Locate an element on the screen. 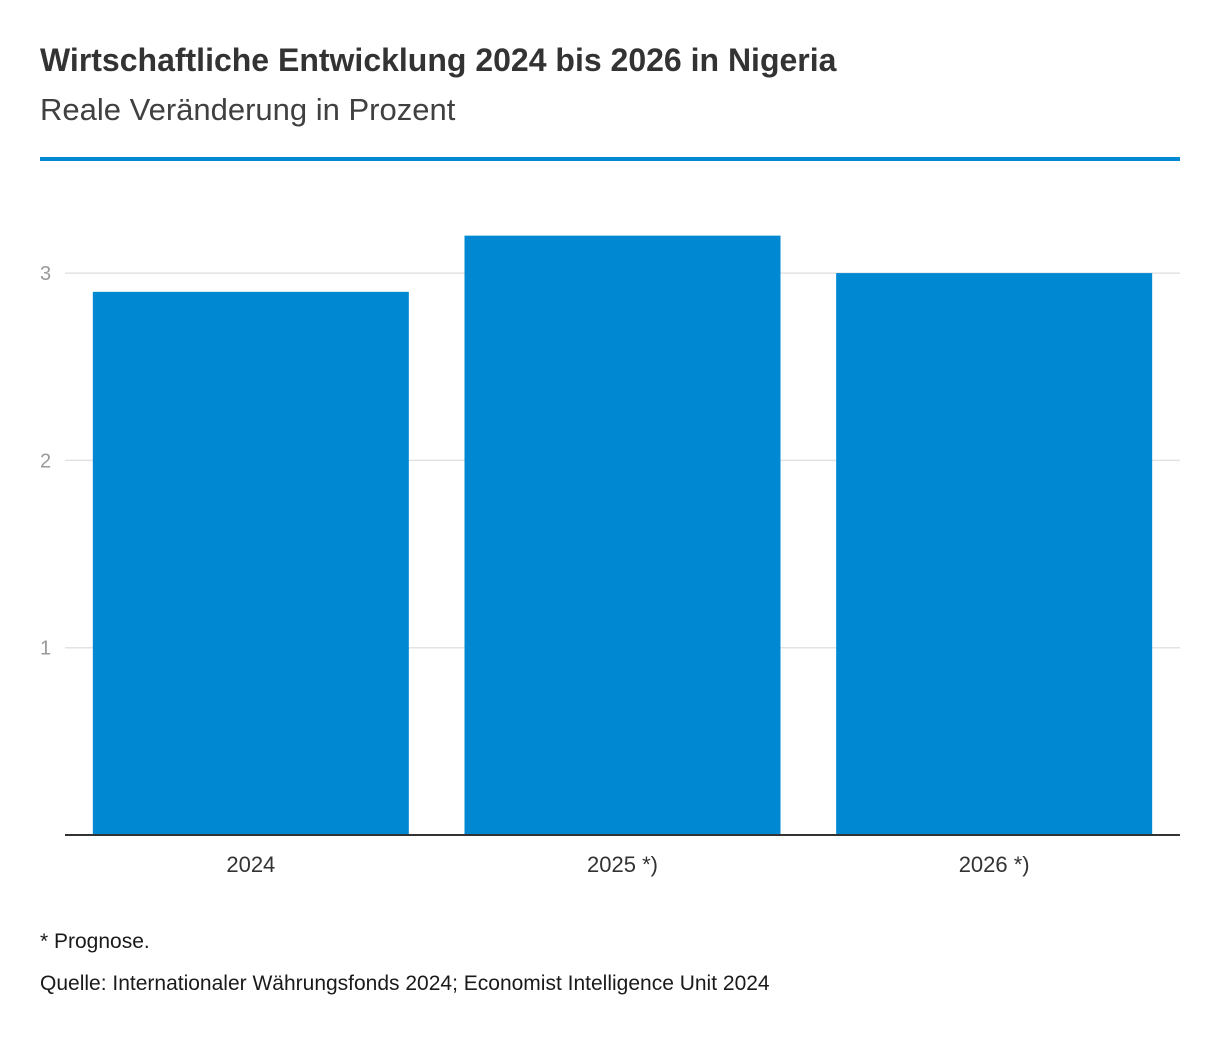 This screenshot has height=1042, width=1220. y-tick-label: 2 is located at coordinates (45, 461).